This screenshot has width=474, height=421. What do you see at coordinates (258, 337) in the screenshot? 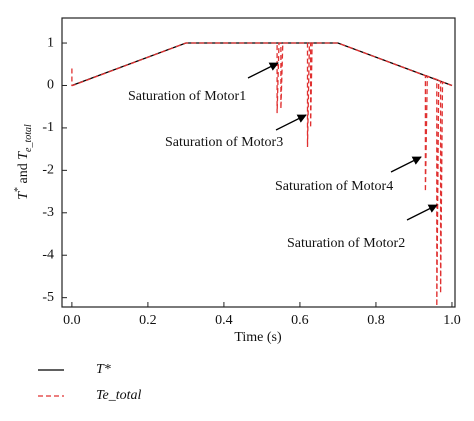
I see `x-axis-label: Time (s)` at bounding box center [258, 337].